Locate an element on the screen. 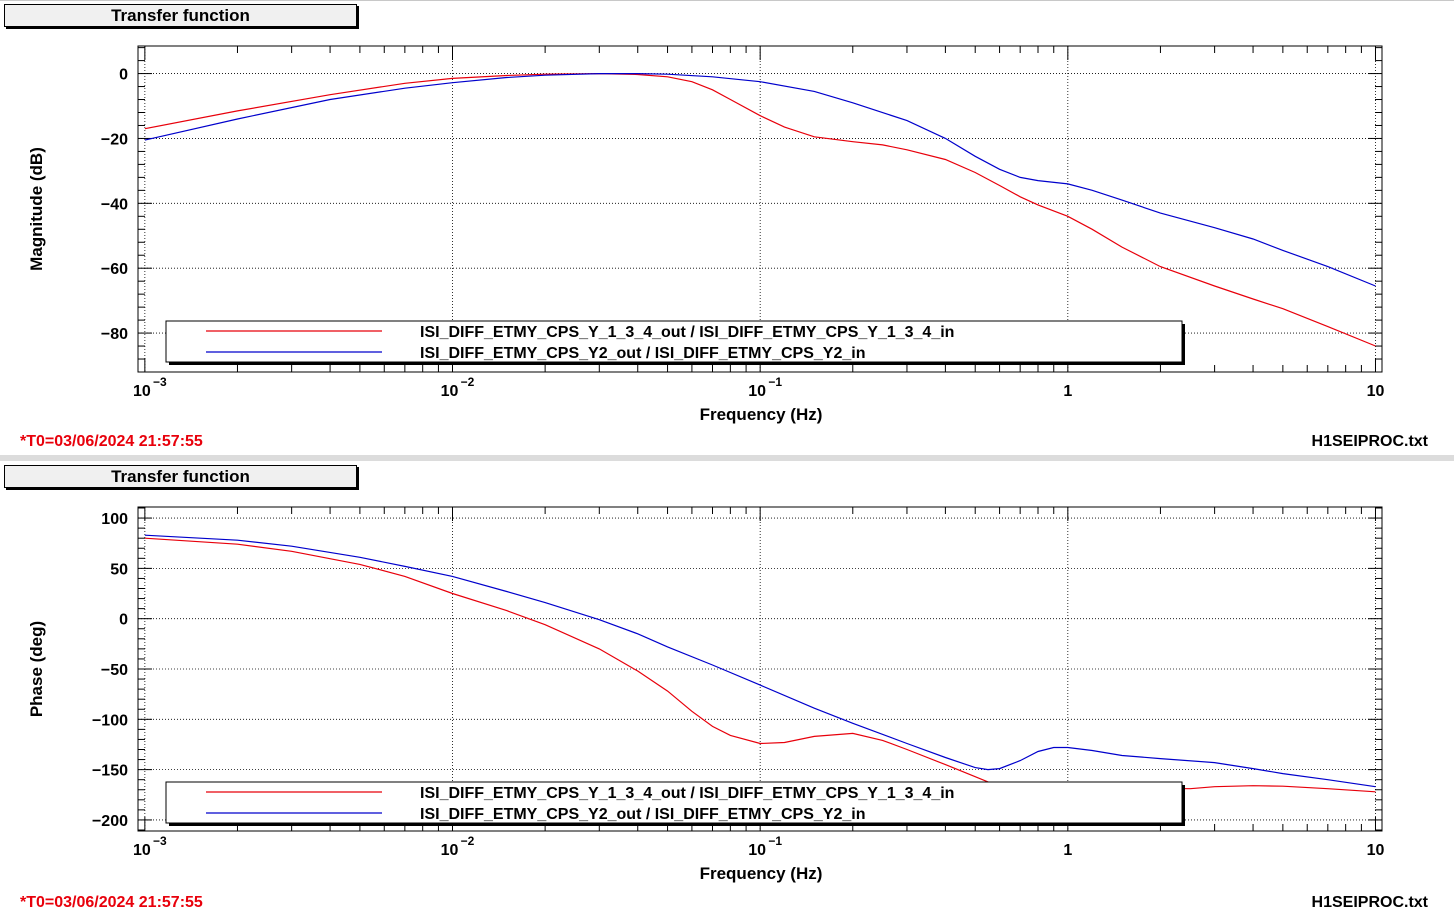 This screenshot has width=1454, height=914. y-tick-label: −150 is located at coordinates (110, 771).